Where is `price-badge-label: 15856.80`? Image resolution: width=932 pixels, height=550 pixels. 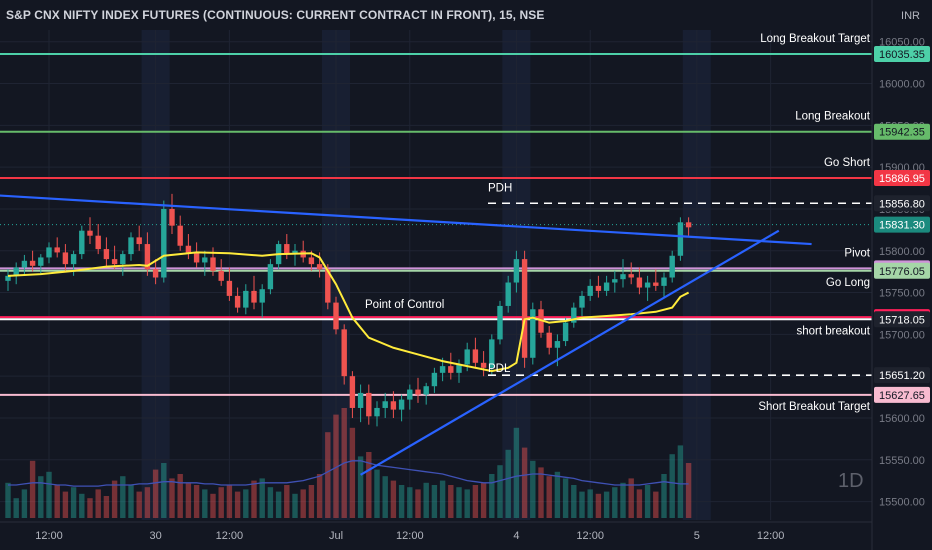 price-badge-label: 15856.80 is located at coordinates (902, 204).